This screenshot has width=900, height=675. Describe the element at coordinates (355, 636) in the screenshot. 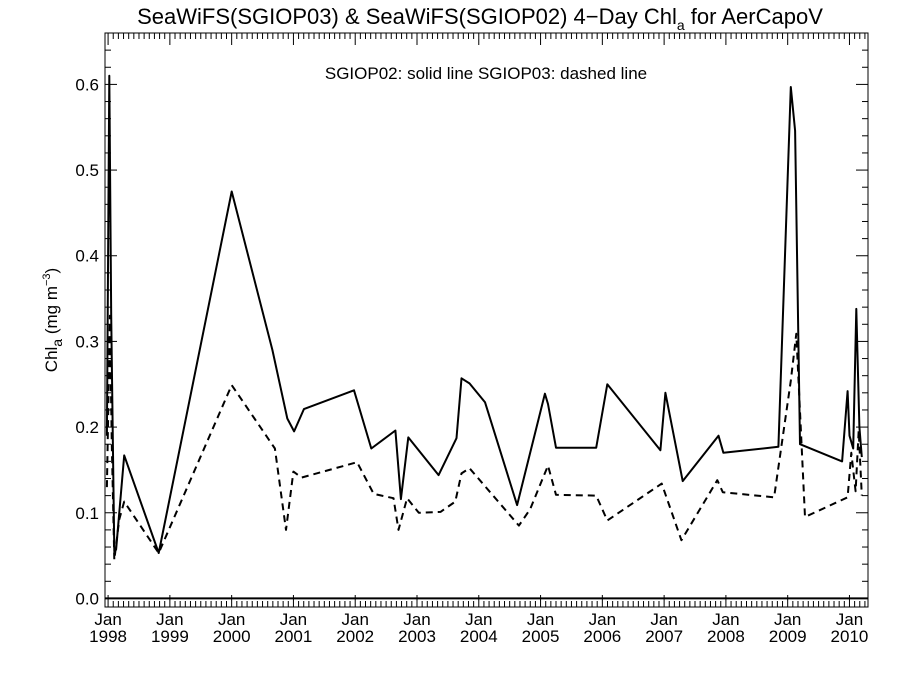

I see `x-tick-label-year: 2002` at that location.